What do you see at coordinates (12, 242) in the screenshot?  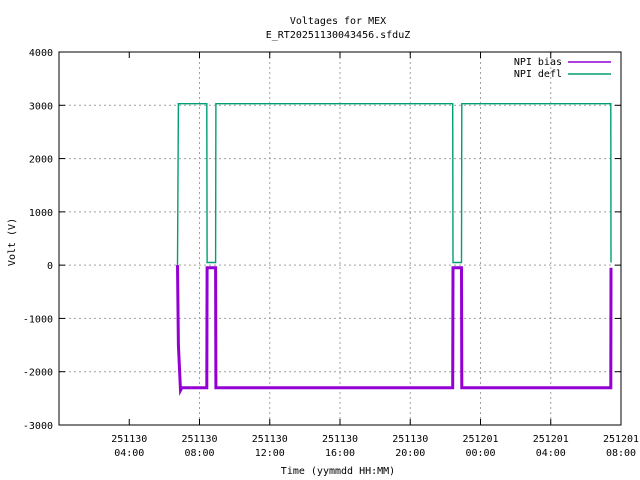 I see `y-axis-label: Volt (V)` at bounding box center [12, 242].